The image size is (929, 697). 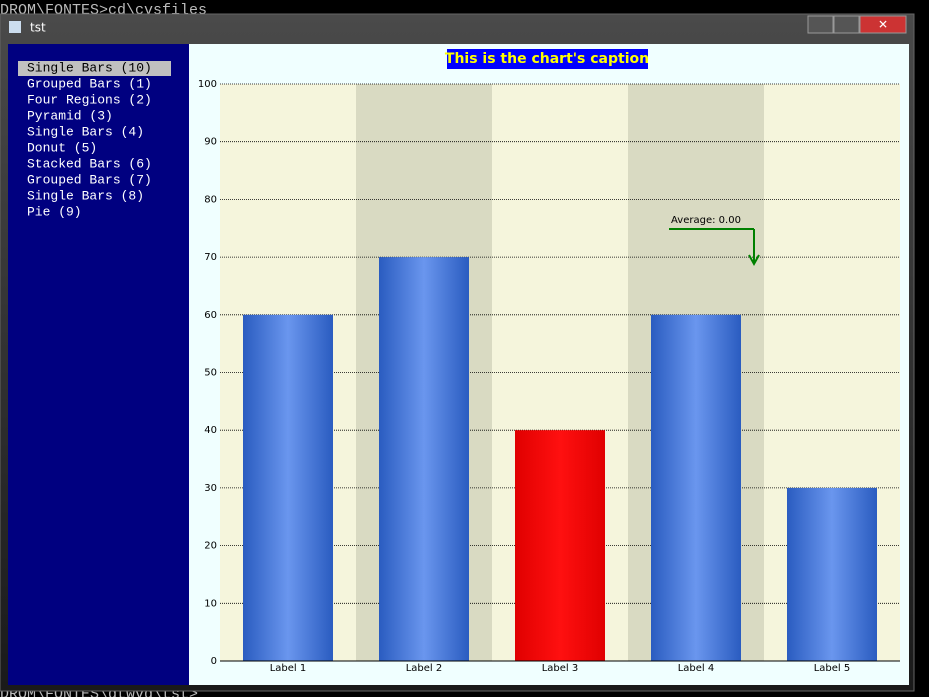 I want to click on menu-item: Grouped Bars (1), so click(x=89, y=83).